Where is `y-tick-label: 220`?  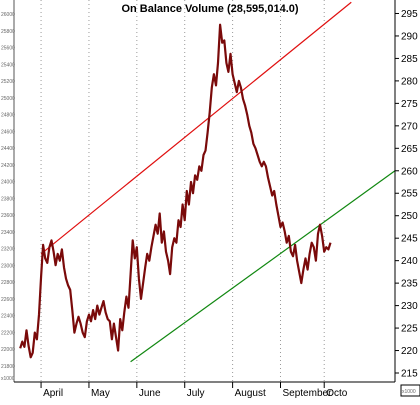
y-tick-label: 220 is located at coordinates (409, 351).